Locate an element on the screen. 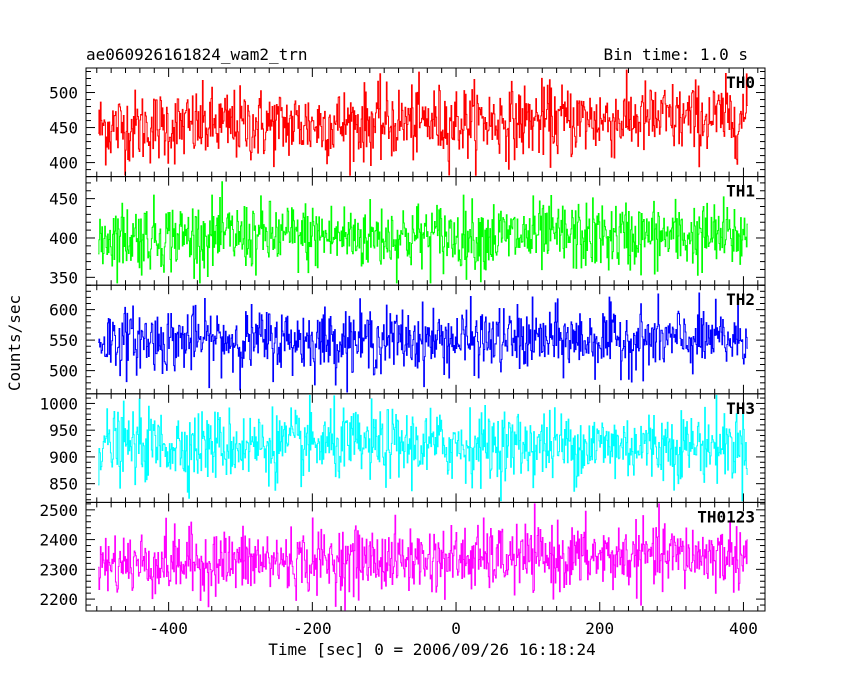 Image resolution: width=850 pixels, height=680 pixels. panel-th3-ytick-label: 900 is located at coordinates (63, 457).